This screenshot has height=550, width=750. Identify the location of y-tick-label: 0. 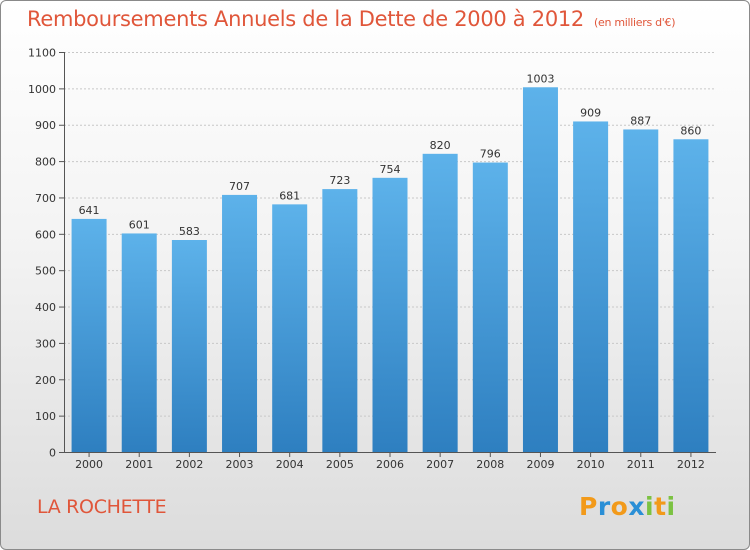
(52, 453).